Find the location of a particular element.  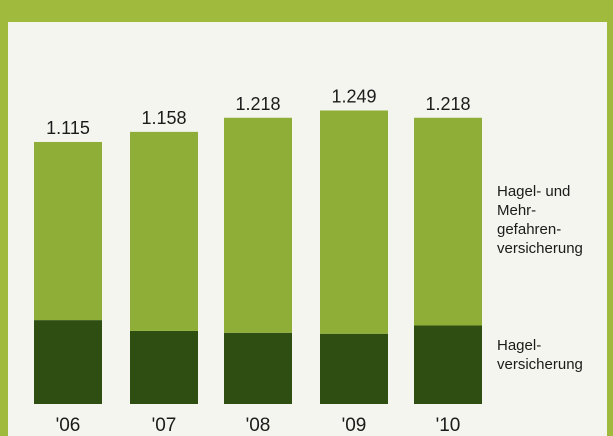

legend-label-mehrgefahren-line-3: versicherung is located at coordinates (540, 248).